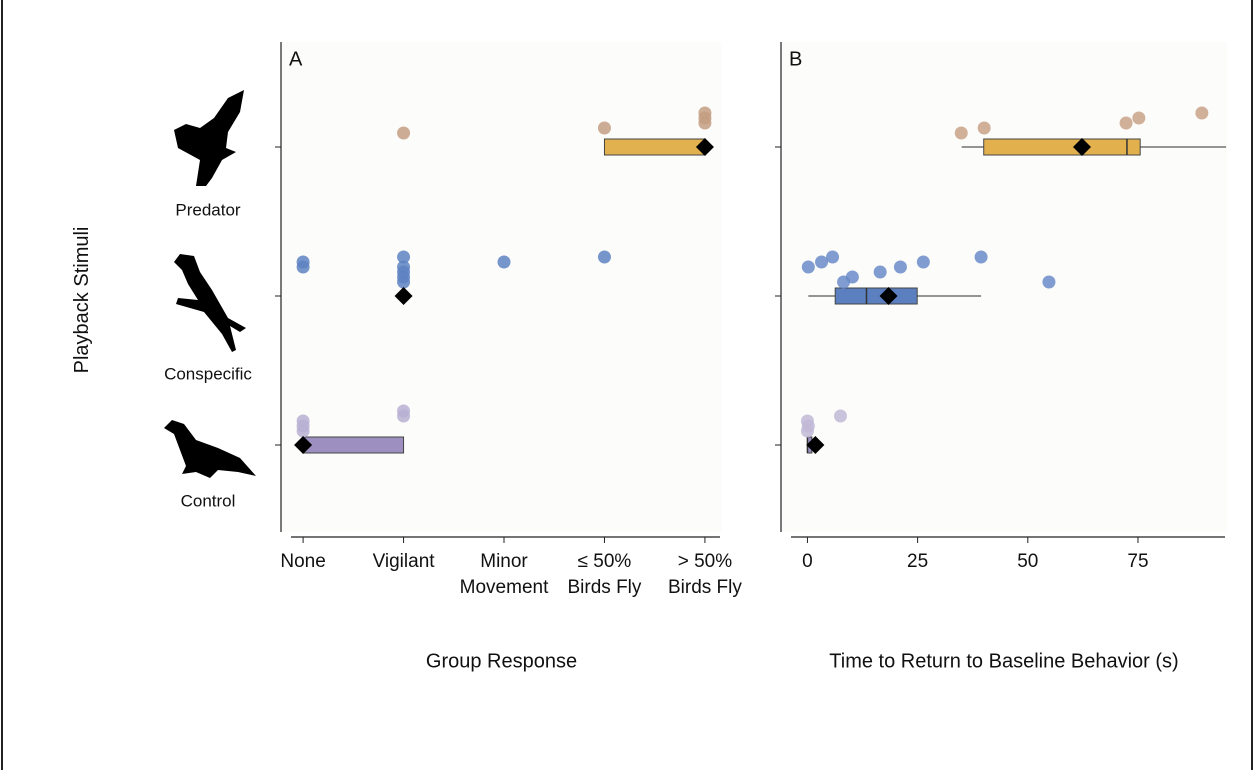 The width and height of the screenshot is (1254, 770). Describe the element at coordinates (1137, 561) in the screenshot. I see `x-tick-label: 75` at that location.